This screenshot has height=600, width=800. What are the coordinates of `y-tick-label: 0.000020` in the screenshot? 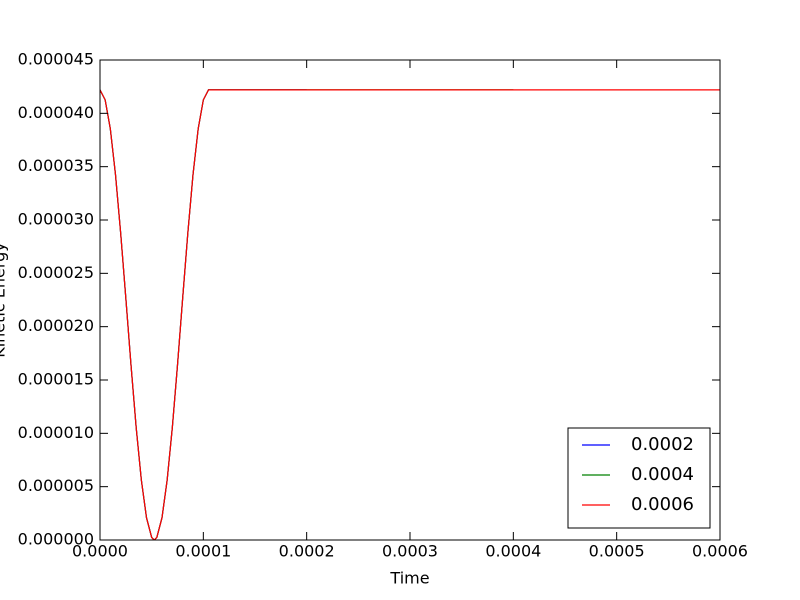 It's located at (56, 325).